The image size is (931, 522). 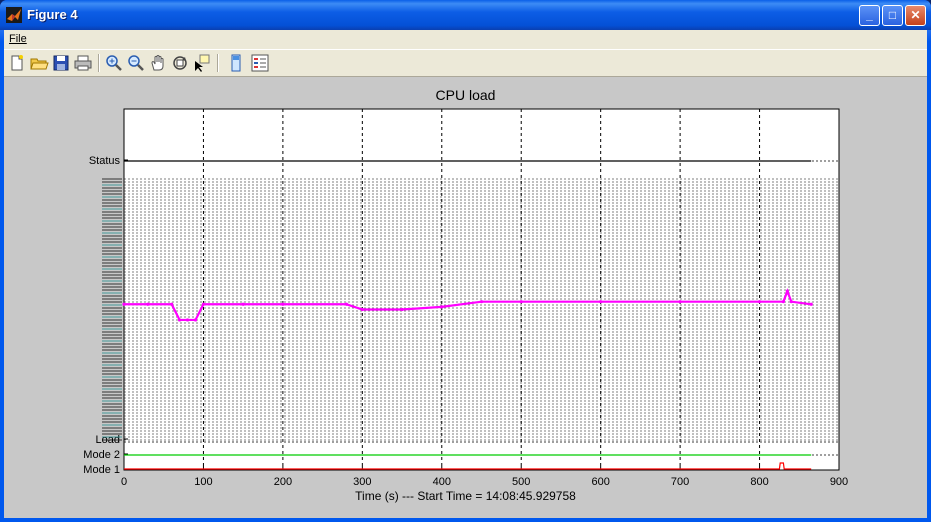 I want to click on x-tick-label: 400, so click(x=442, y=482).